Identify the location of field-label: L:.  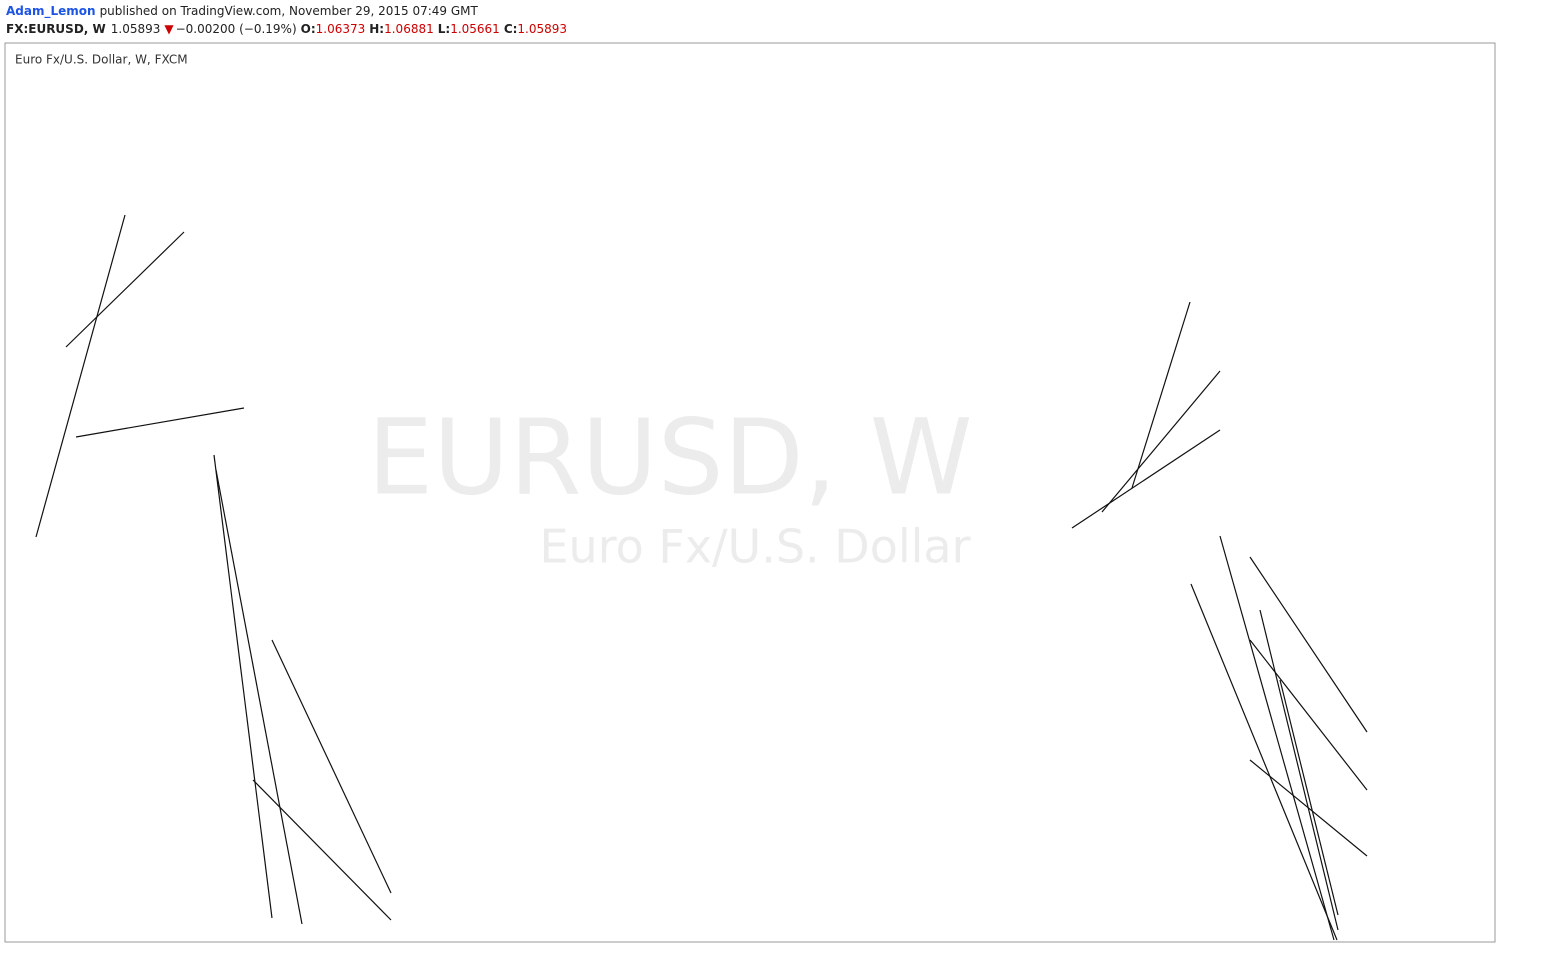
(444, 29).